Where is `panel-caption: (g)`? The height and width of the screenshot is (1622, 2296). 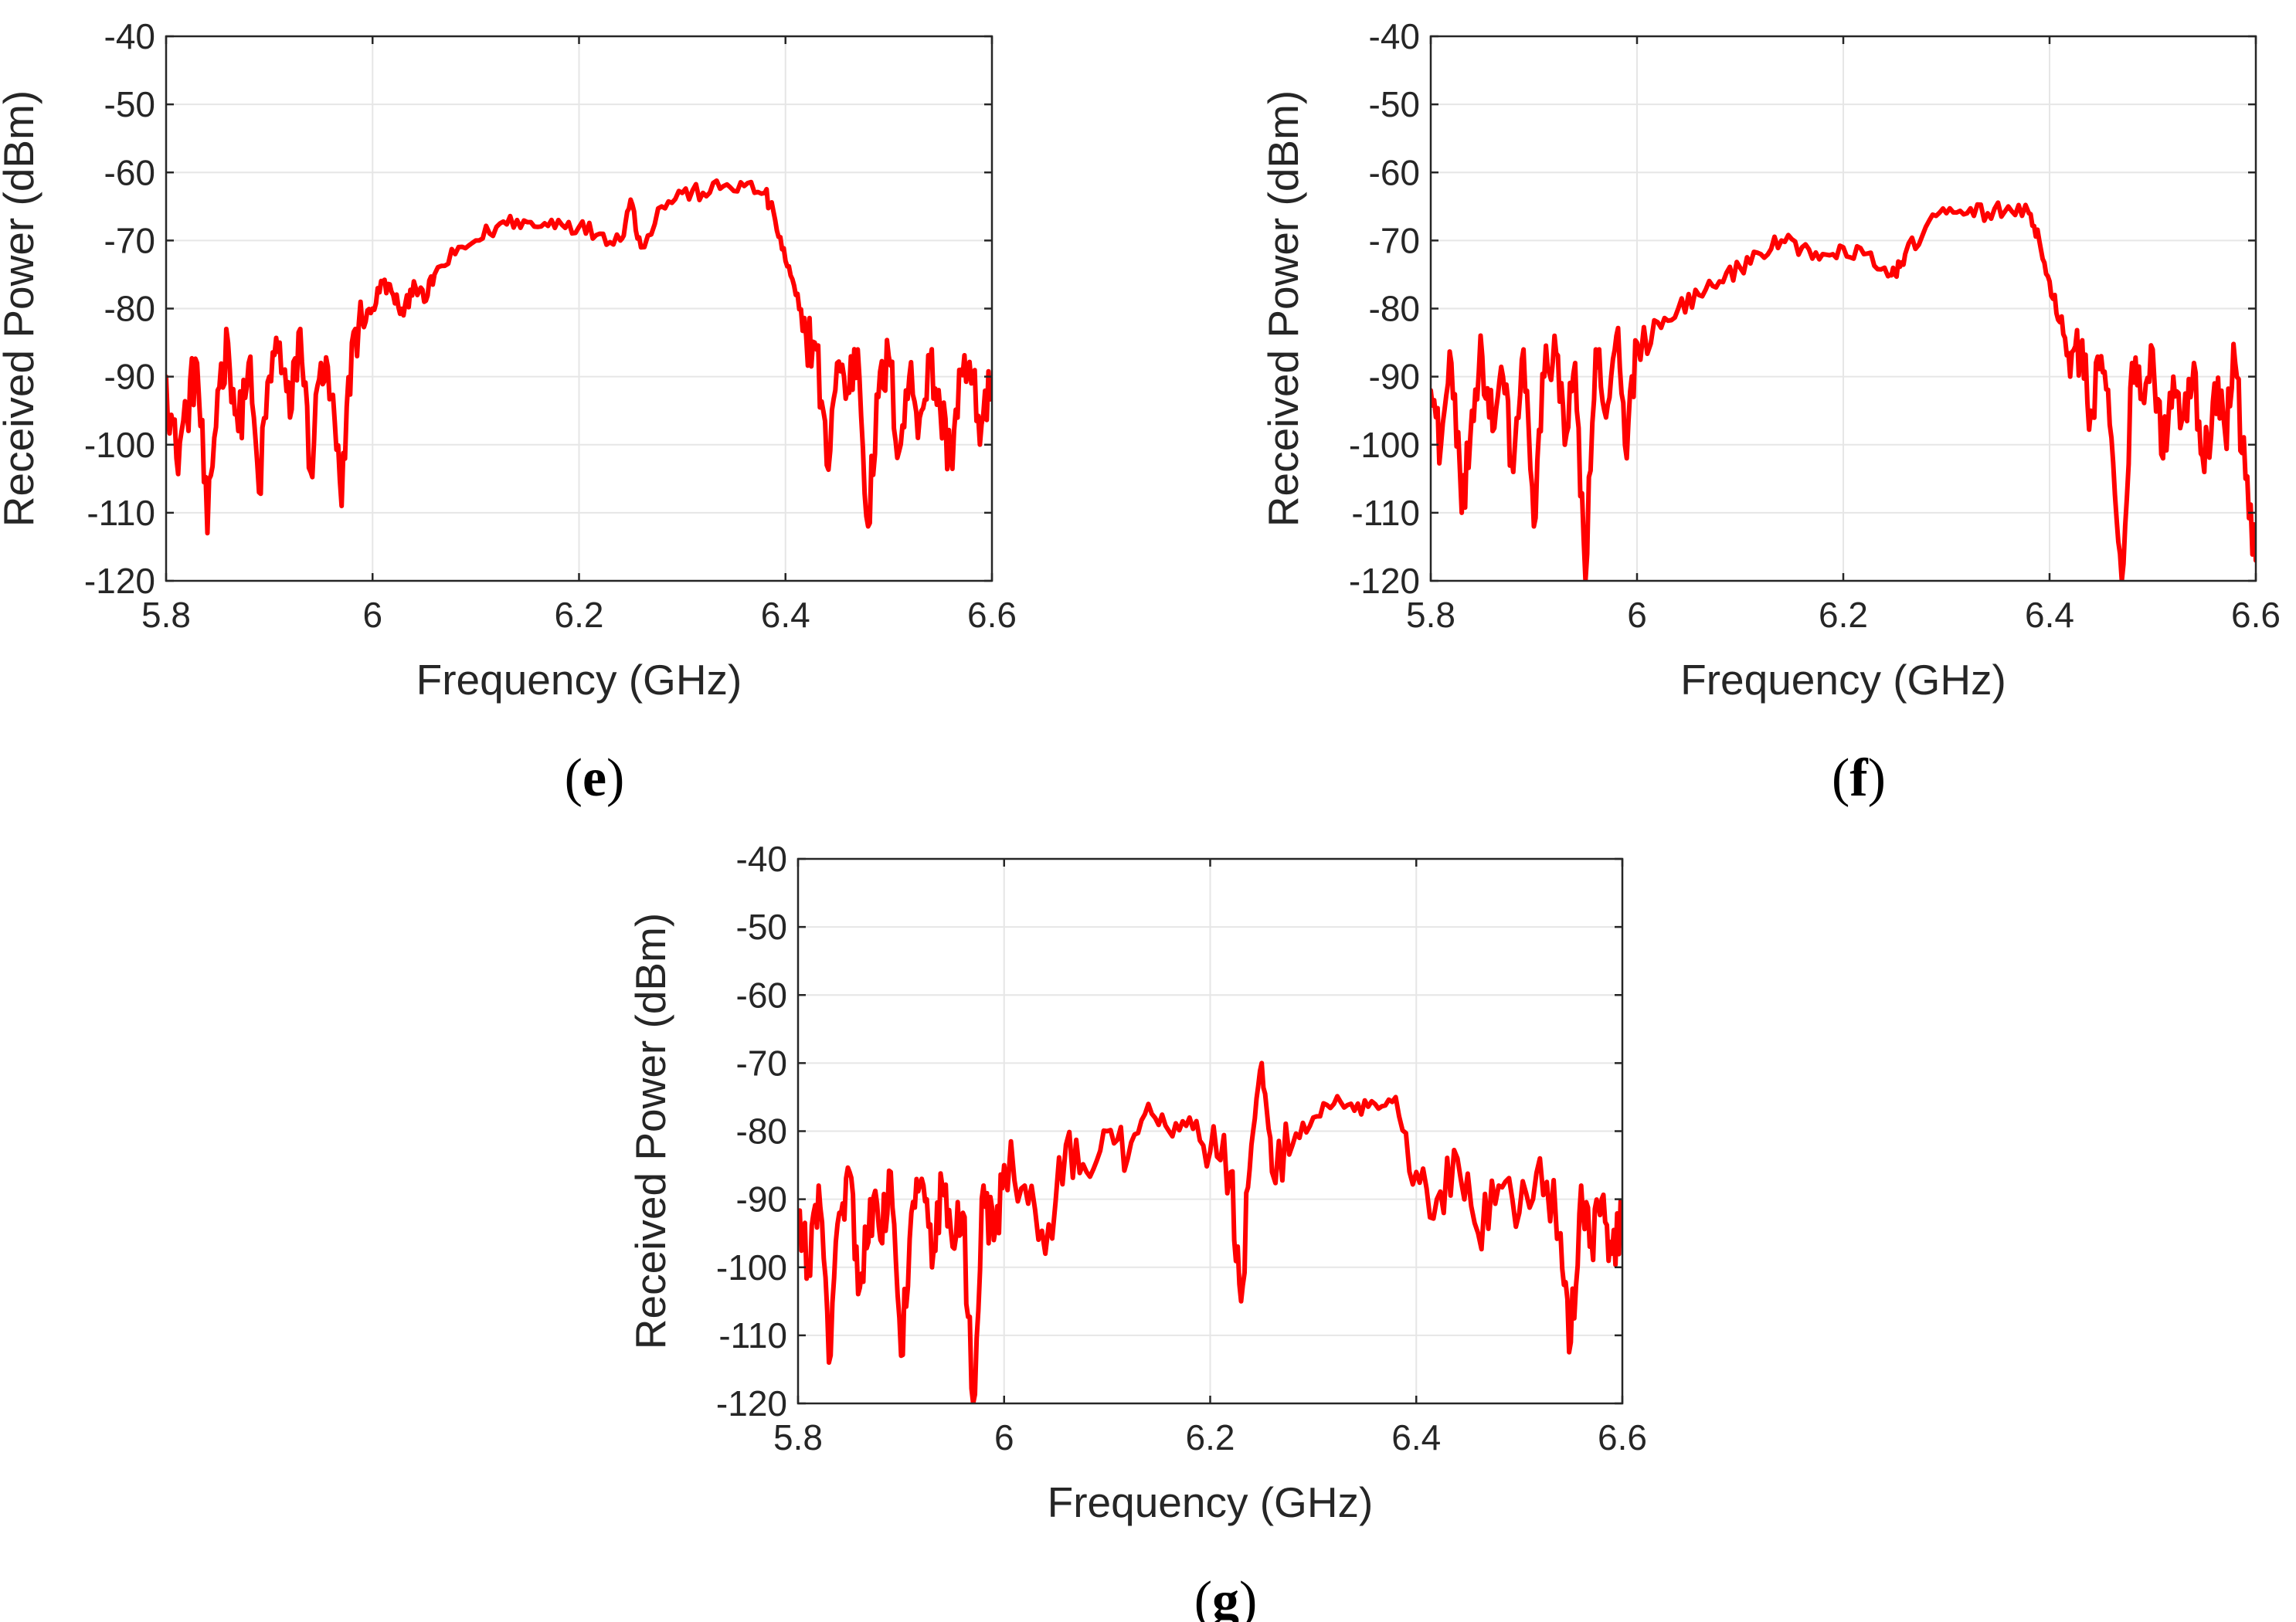 panel-caption: (g) is located at coordinates (1226, 1596).